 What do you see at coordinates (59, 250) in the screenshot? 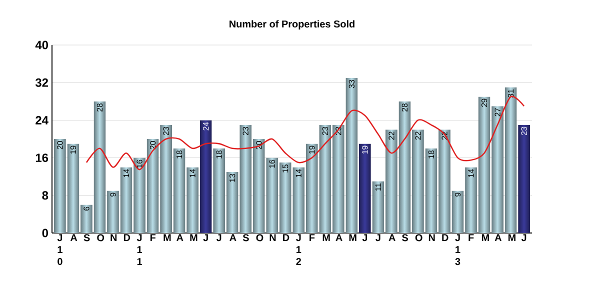
I see `x-tick-label: J 1 0` at bounding box center [59, 250].